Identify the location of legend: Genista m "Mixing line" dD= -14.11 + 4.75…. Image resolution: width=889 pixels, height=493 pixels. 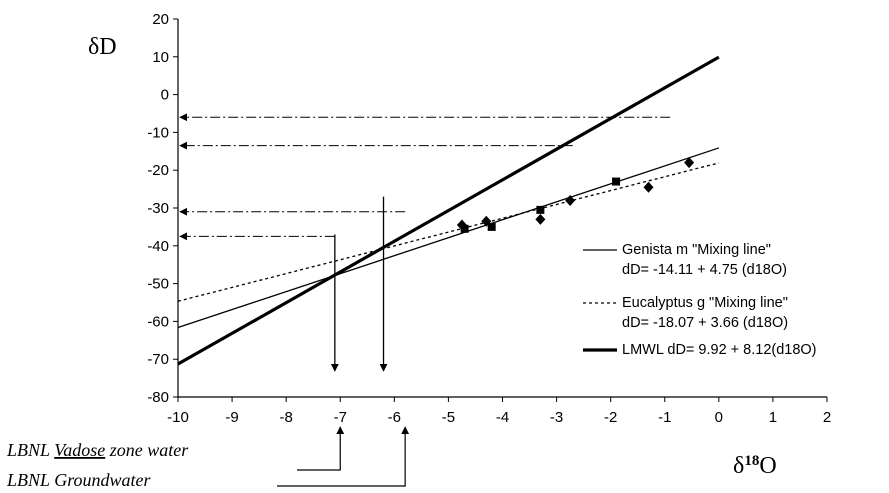
(700, 300).